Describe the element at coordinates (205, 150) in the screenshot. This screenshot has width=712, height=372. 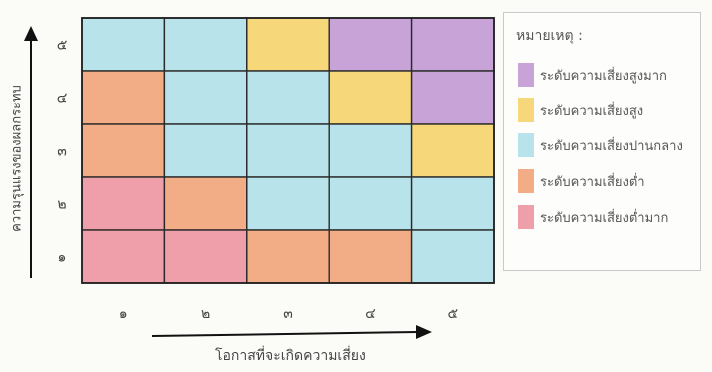
I see `heat-cell-r3-c2` at that location.